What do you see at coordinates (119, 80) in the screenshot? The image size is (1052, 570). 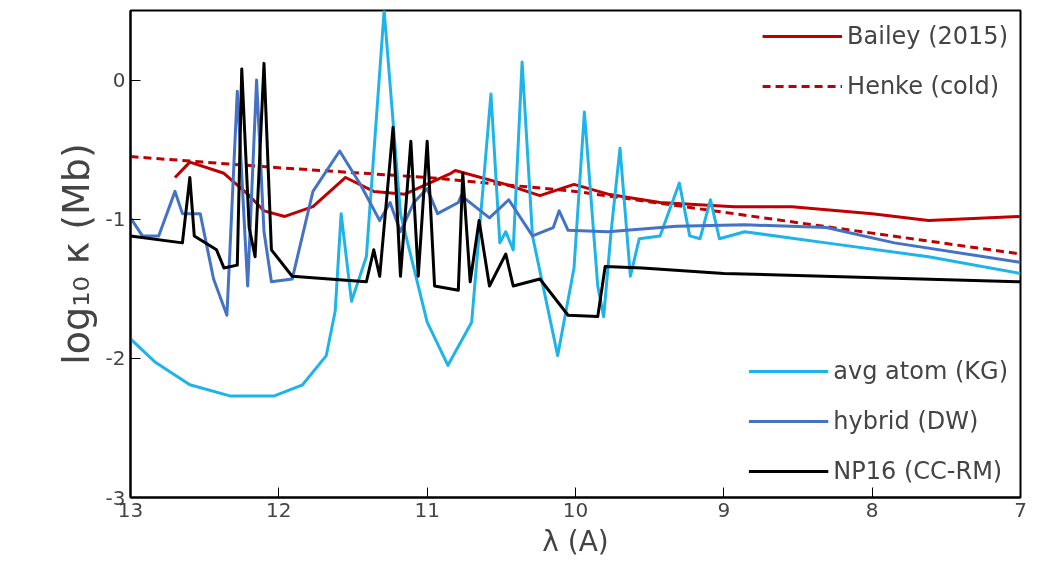 I see `y-tick-label: 0` at bounding box center [119, 80].